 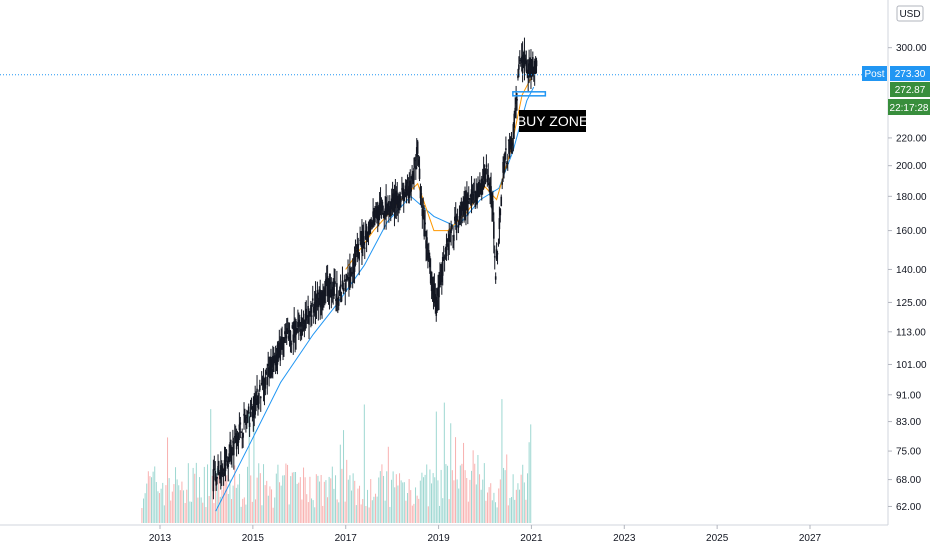 I want to click on time-tick-label: 2023, so click(x=624, y=538).